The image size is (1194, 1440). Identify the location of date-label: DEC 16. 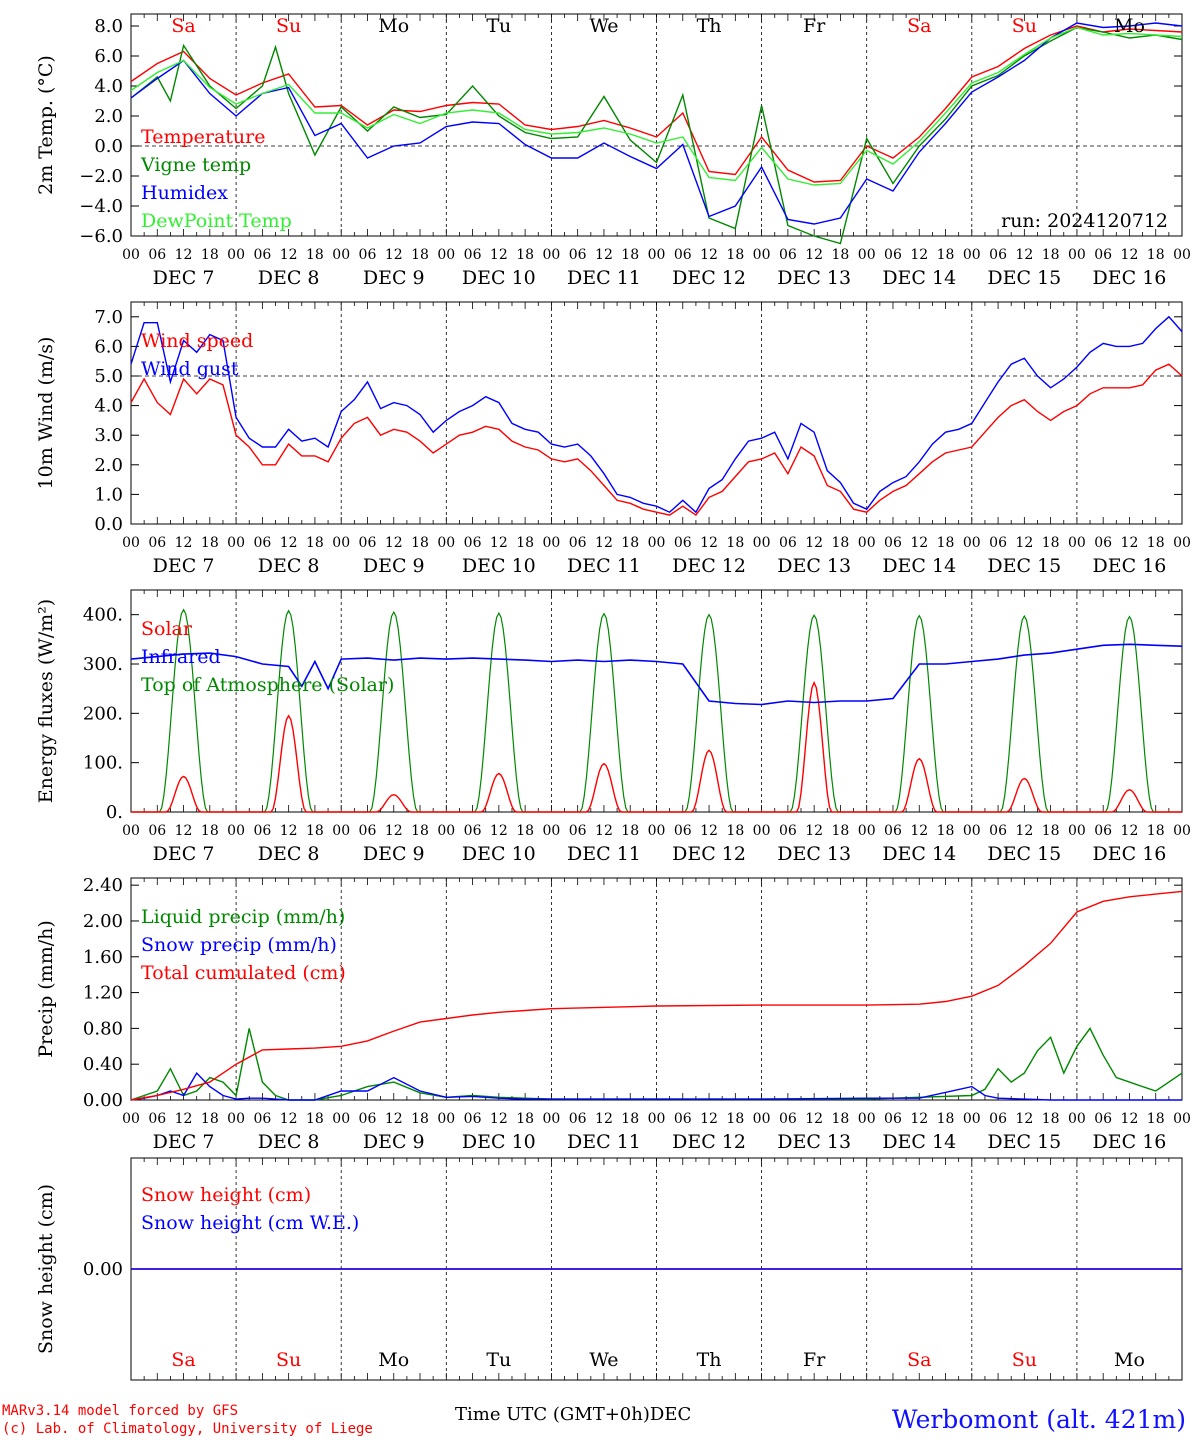
(1130, 854).